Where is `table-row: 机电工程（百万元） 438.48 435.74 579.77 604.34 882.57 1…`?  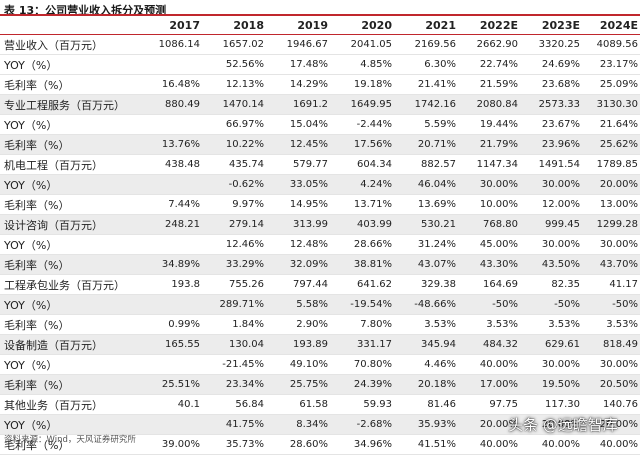
table-row: 机电工程（百万元） 438.48 435.74 579.77 604.34 882.57 1… is located at coordinates (320, 164).